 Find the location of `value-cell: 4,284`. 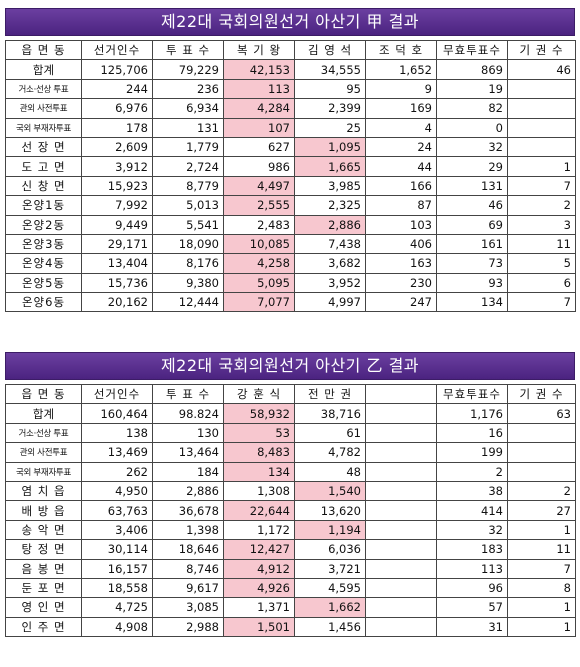

value-cell: 4,284 is located at coordinates (259, 108).